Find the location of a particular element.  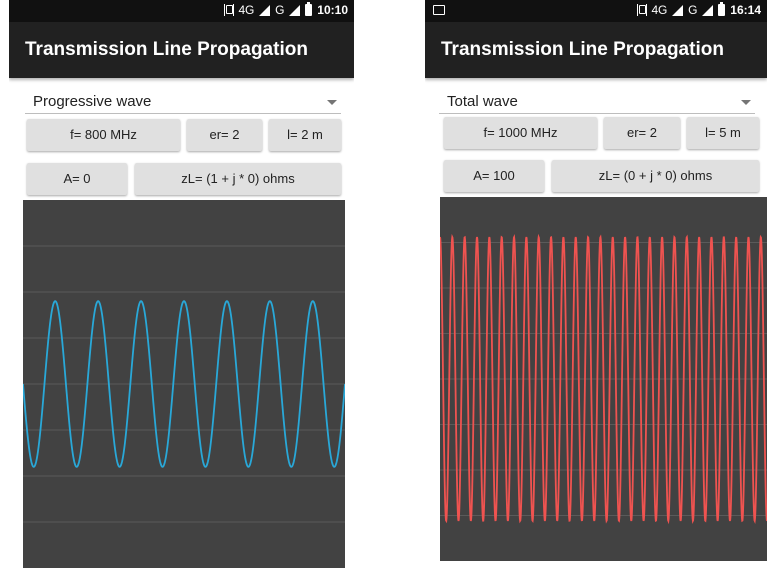

length-button: l= 2 m is located at coordinates (305, 135).